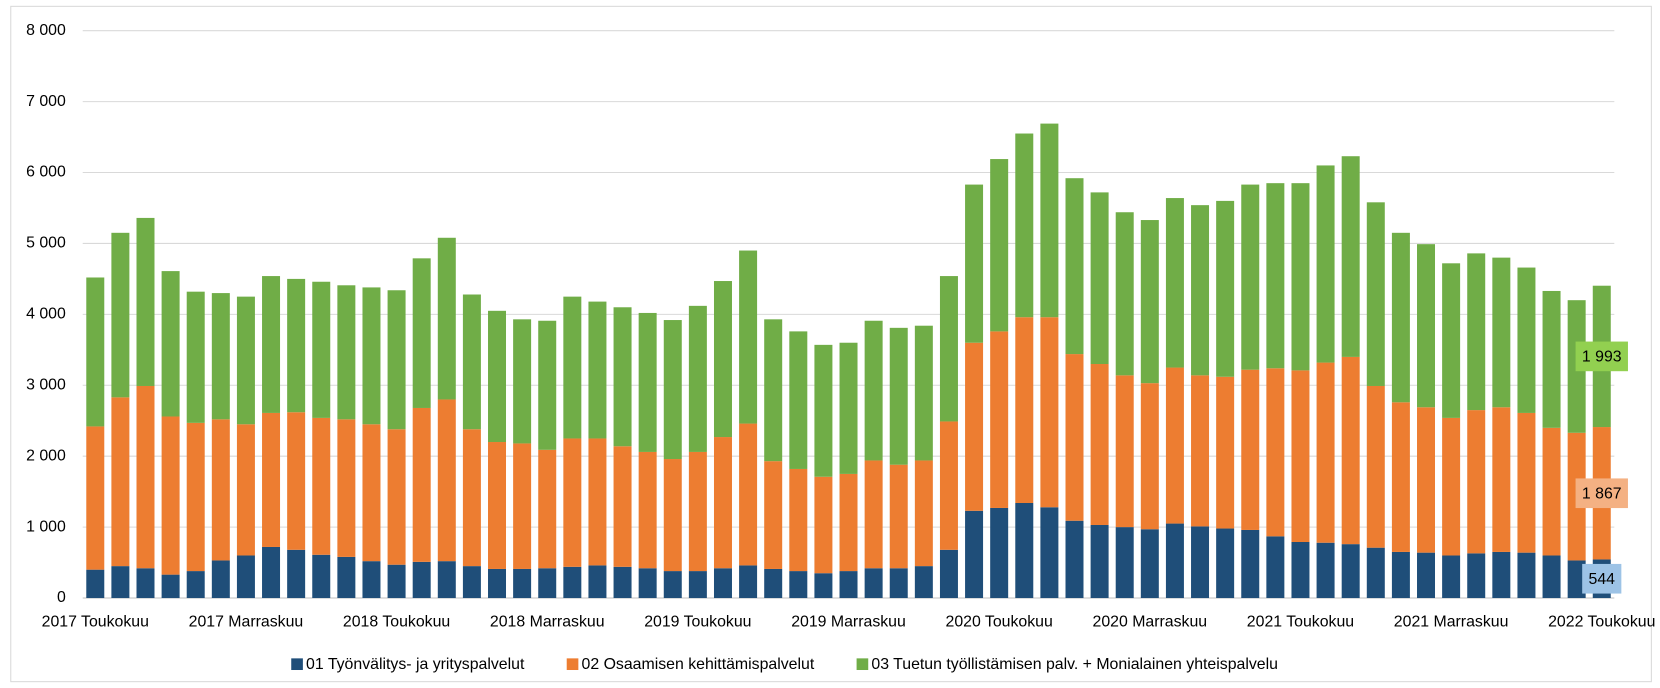  I want to click on x-tick-label: 2017 Marraskuu, so click(246, 622).